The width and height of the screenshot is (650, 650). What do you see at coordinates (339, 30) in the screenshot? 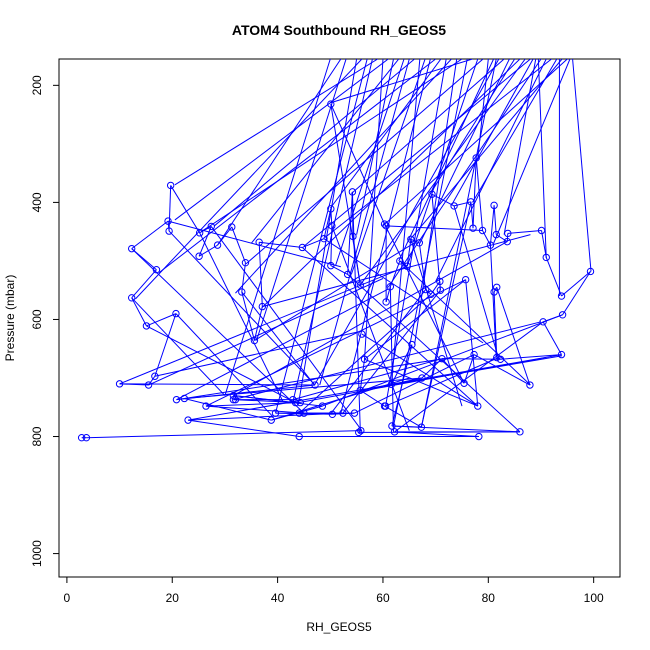
I see `chart-title: ATOM4 Southbound RH_GEOS5` at bounding box center [339, 30].